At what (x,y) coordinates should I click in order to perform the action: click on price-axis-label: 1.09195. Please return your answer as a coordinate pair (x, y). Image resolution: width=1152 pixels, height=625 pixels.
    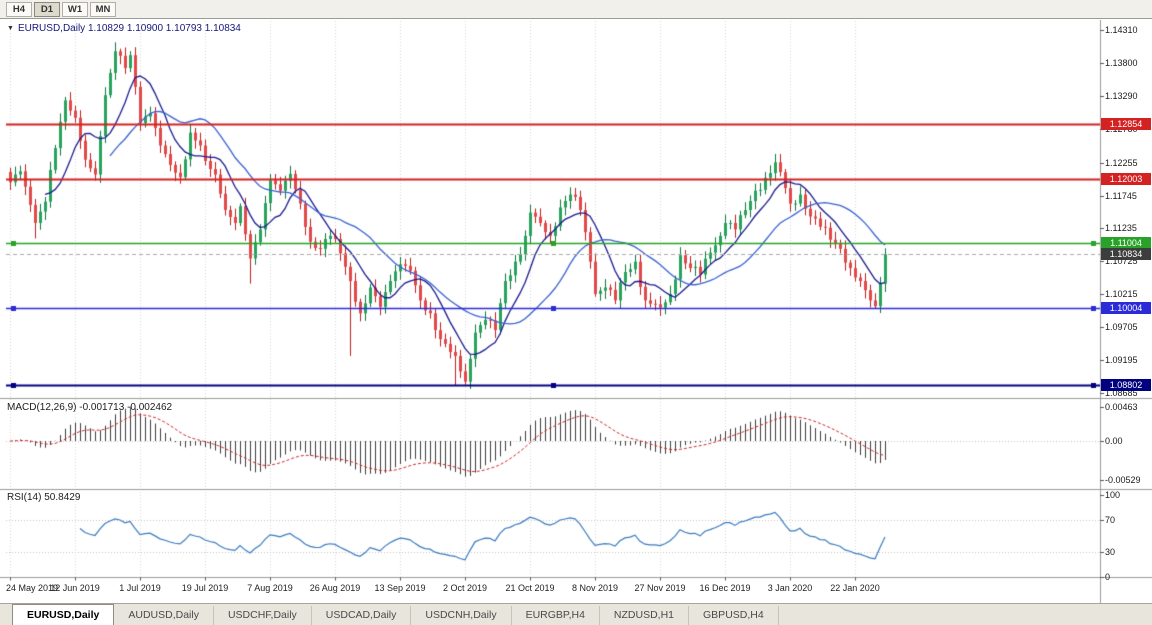
    Looking at the image, I should click on (1121, 360).